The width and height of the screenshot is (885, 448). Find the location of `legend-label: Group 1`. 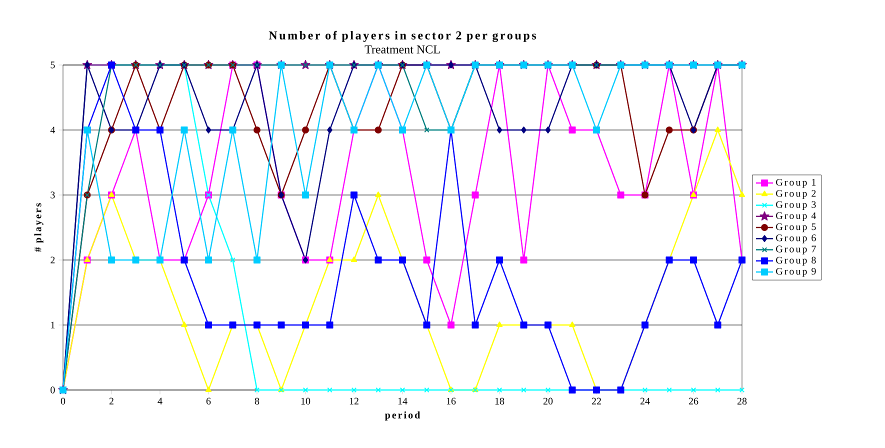

legend-label: Group 1 is located at coordinates (796, 183).